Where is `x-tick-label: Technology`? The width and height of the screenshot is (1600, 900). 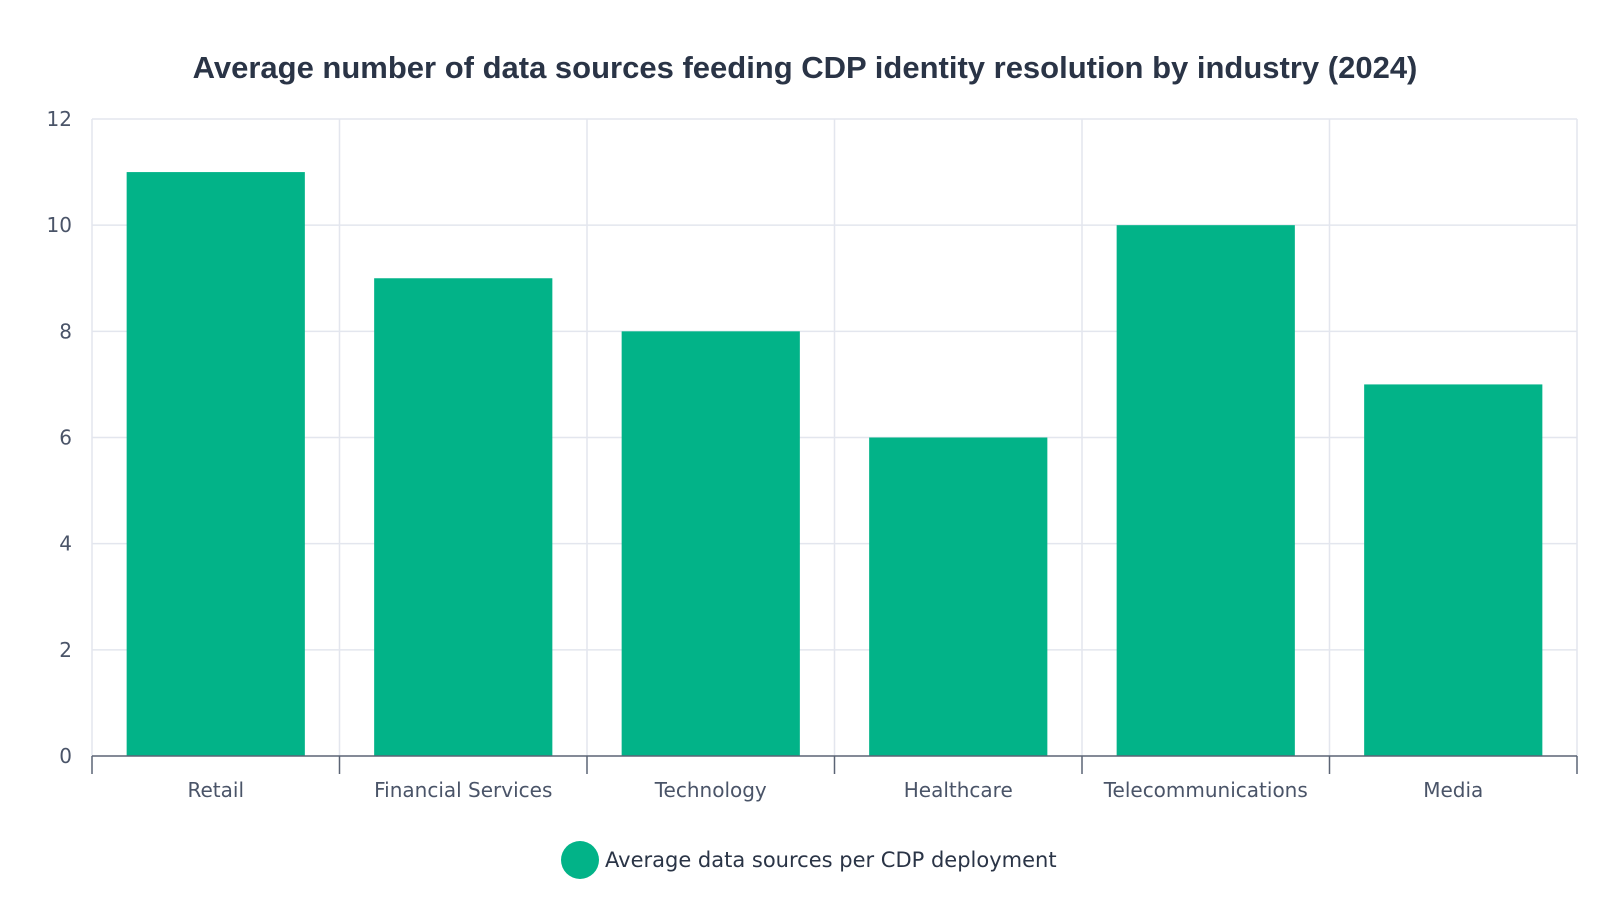
x-tick-label: Technology is located at coordinates (710, 790).